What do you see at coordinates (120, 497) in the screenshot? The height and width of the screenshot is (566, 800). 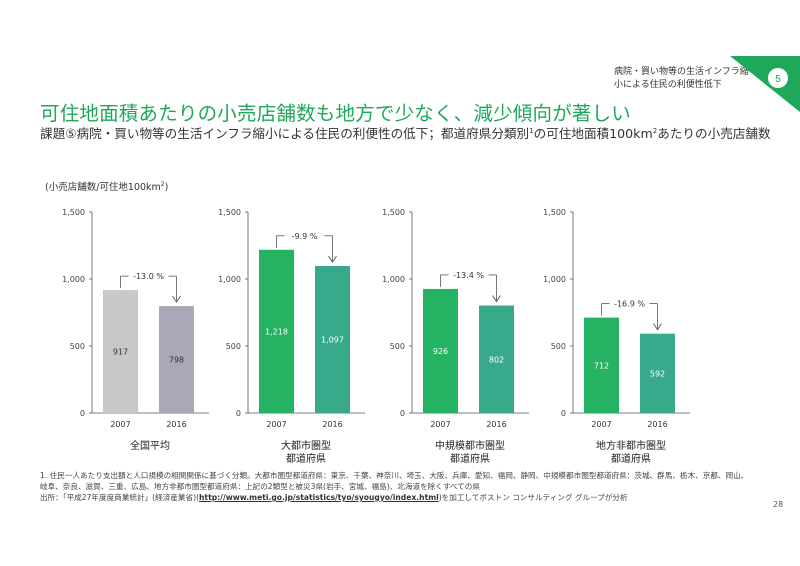 I see `source-prefix: 出所：「平成27年度度商業統計」(経済産業省)(` at bounding box center [120, 497].